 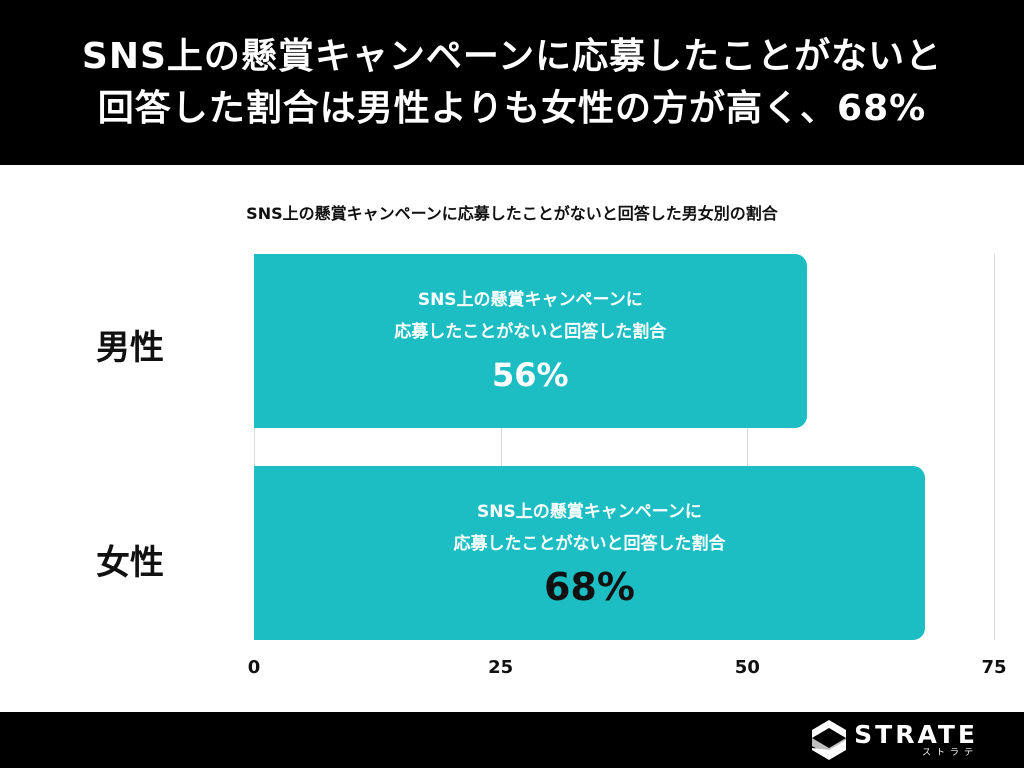 I want to click on bar-male-label-line-2: 応募したことがないと回答した割合, so click(x=530, y=332).